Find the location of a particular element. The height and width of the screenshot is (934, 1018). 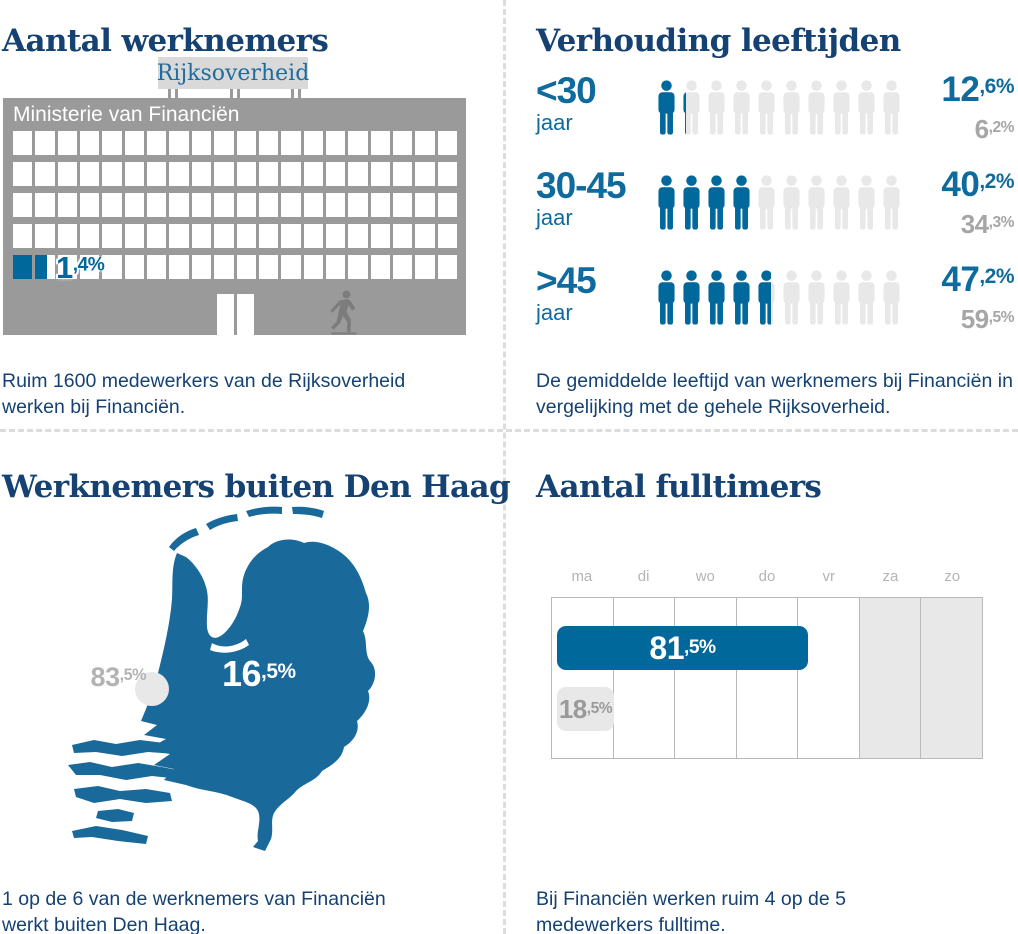

weekday-label-ma: ma is located at coordinates (582, 576).